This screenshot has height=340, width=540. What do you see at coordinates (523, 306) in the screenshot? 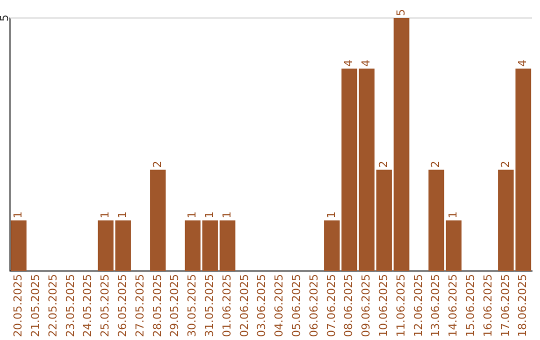
I see `x-tick-label: 18.06.2025` at bounding box center [523, 306].